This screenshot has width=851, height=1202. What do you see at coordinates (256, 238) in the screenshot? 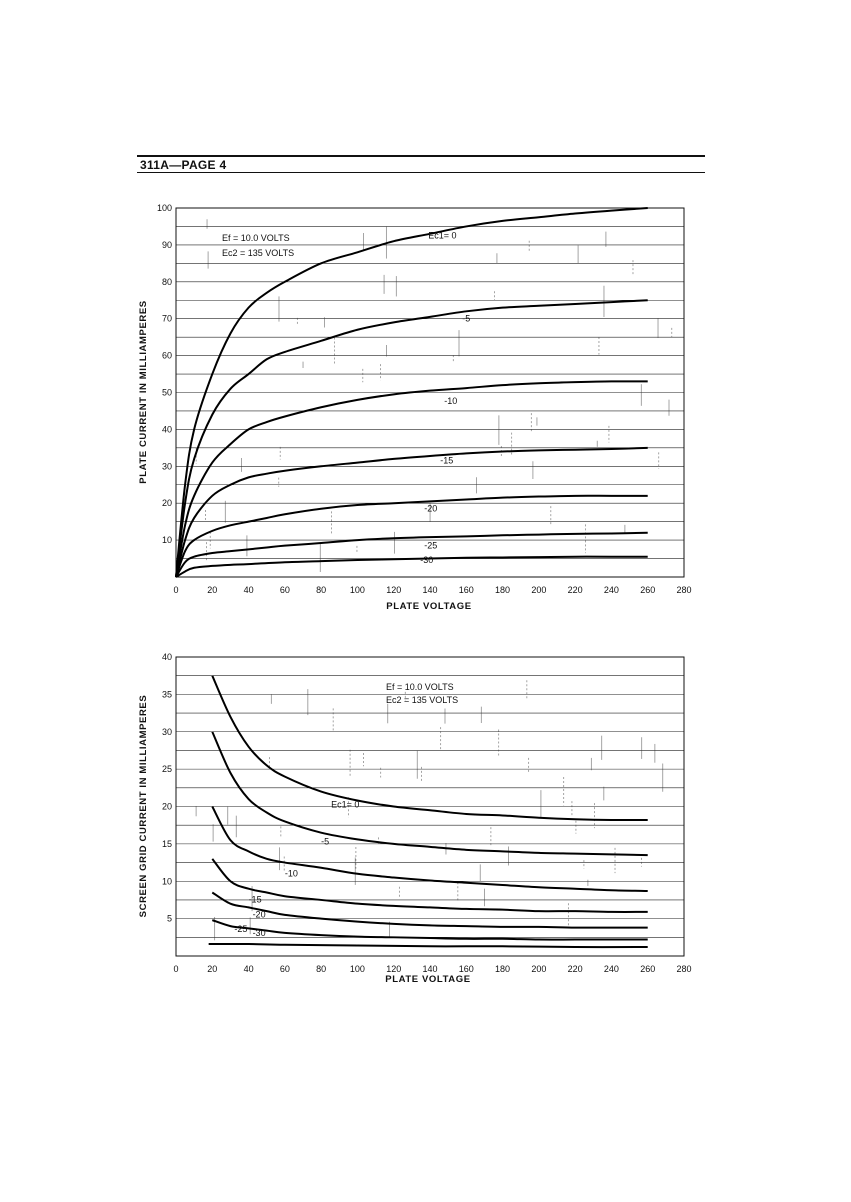
I see `plate-current-condition-filament: Ef = 10.0 VOLTS` at bounding box center [256, 238].